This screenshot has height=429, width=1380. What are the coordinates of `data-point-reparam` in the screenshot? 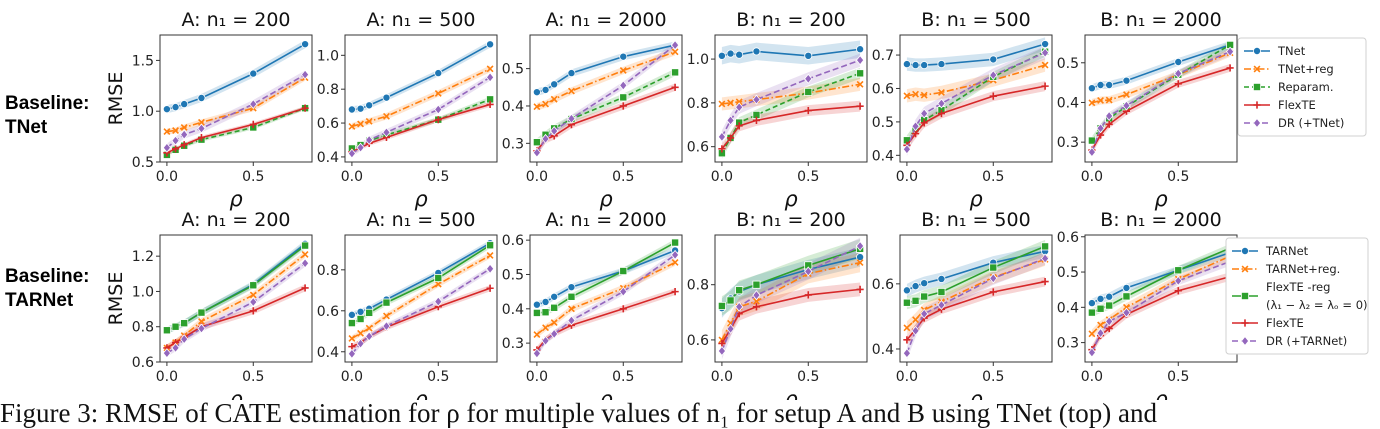 It's located at (808, 91).